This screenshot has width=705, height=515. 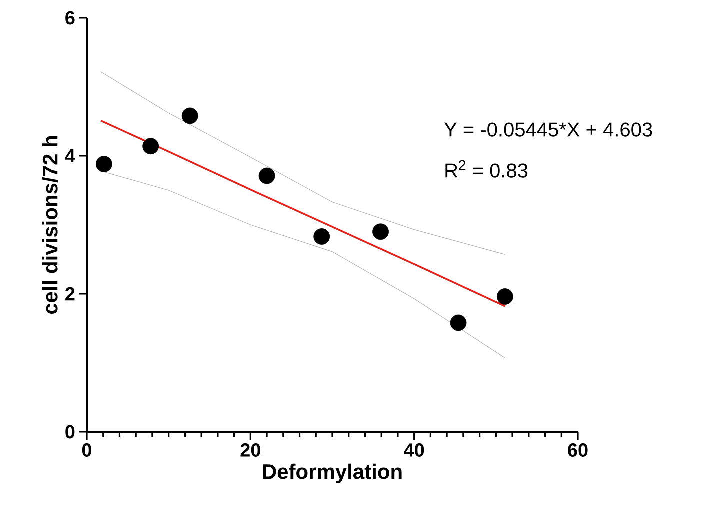 What do you see at coordinates (50, 225) in the screenshot?
I see `y-axis-title: cell divisions/72 h` at bounding box center [50, 225].